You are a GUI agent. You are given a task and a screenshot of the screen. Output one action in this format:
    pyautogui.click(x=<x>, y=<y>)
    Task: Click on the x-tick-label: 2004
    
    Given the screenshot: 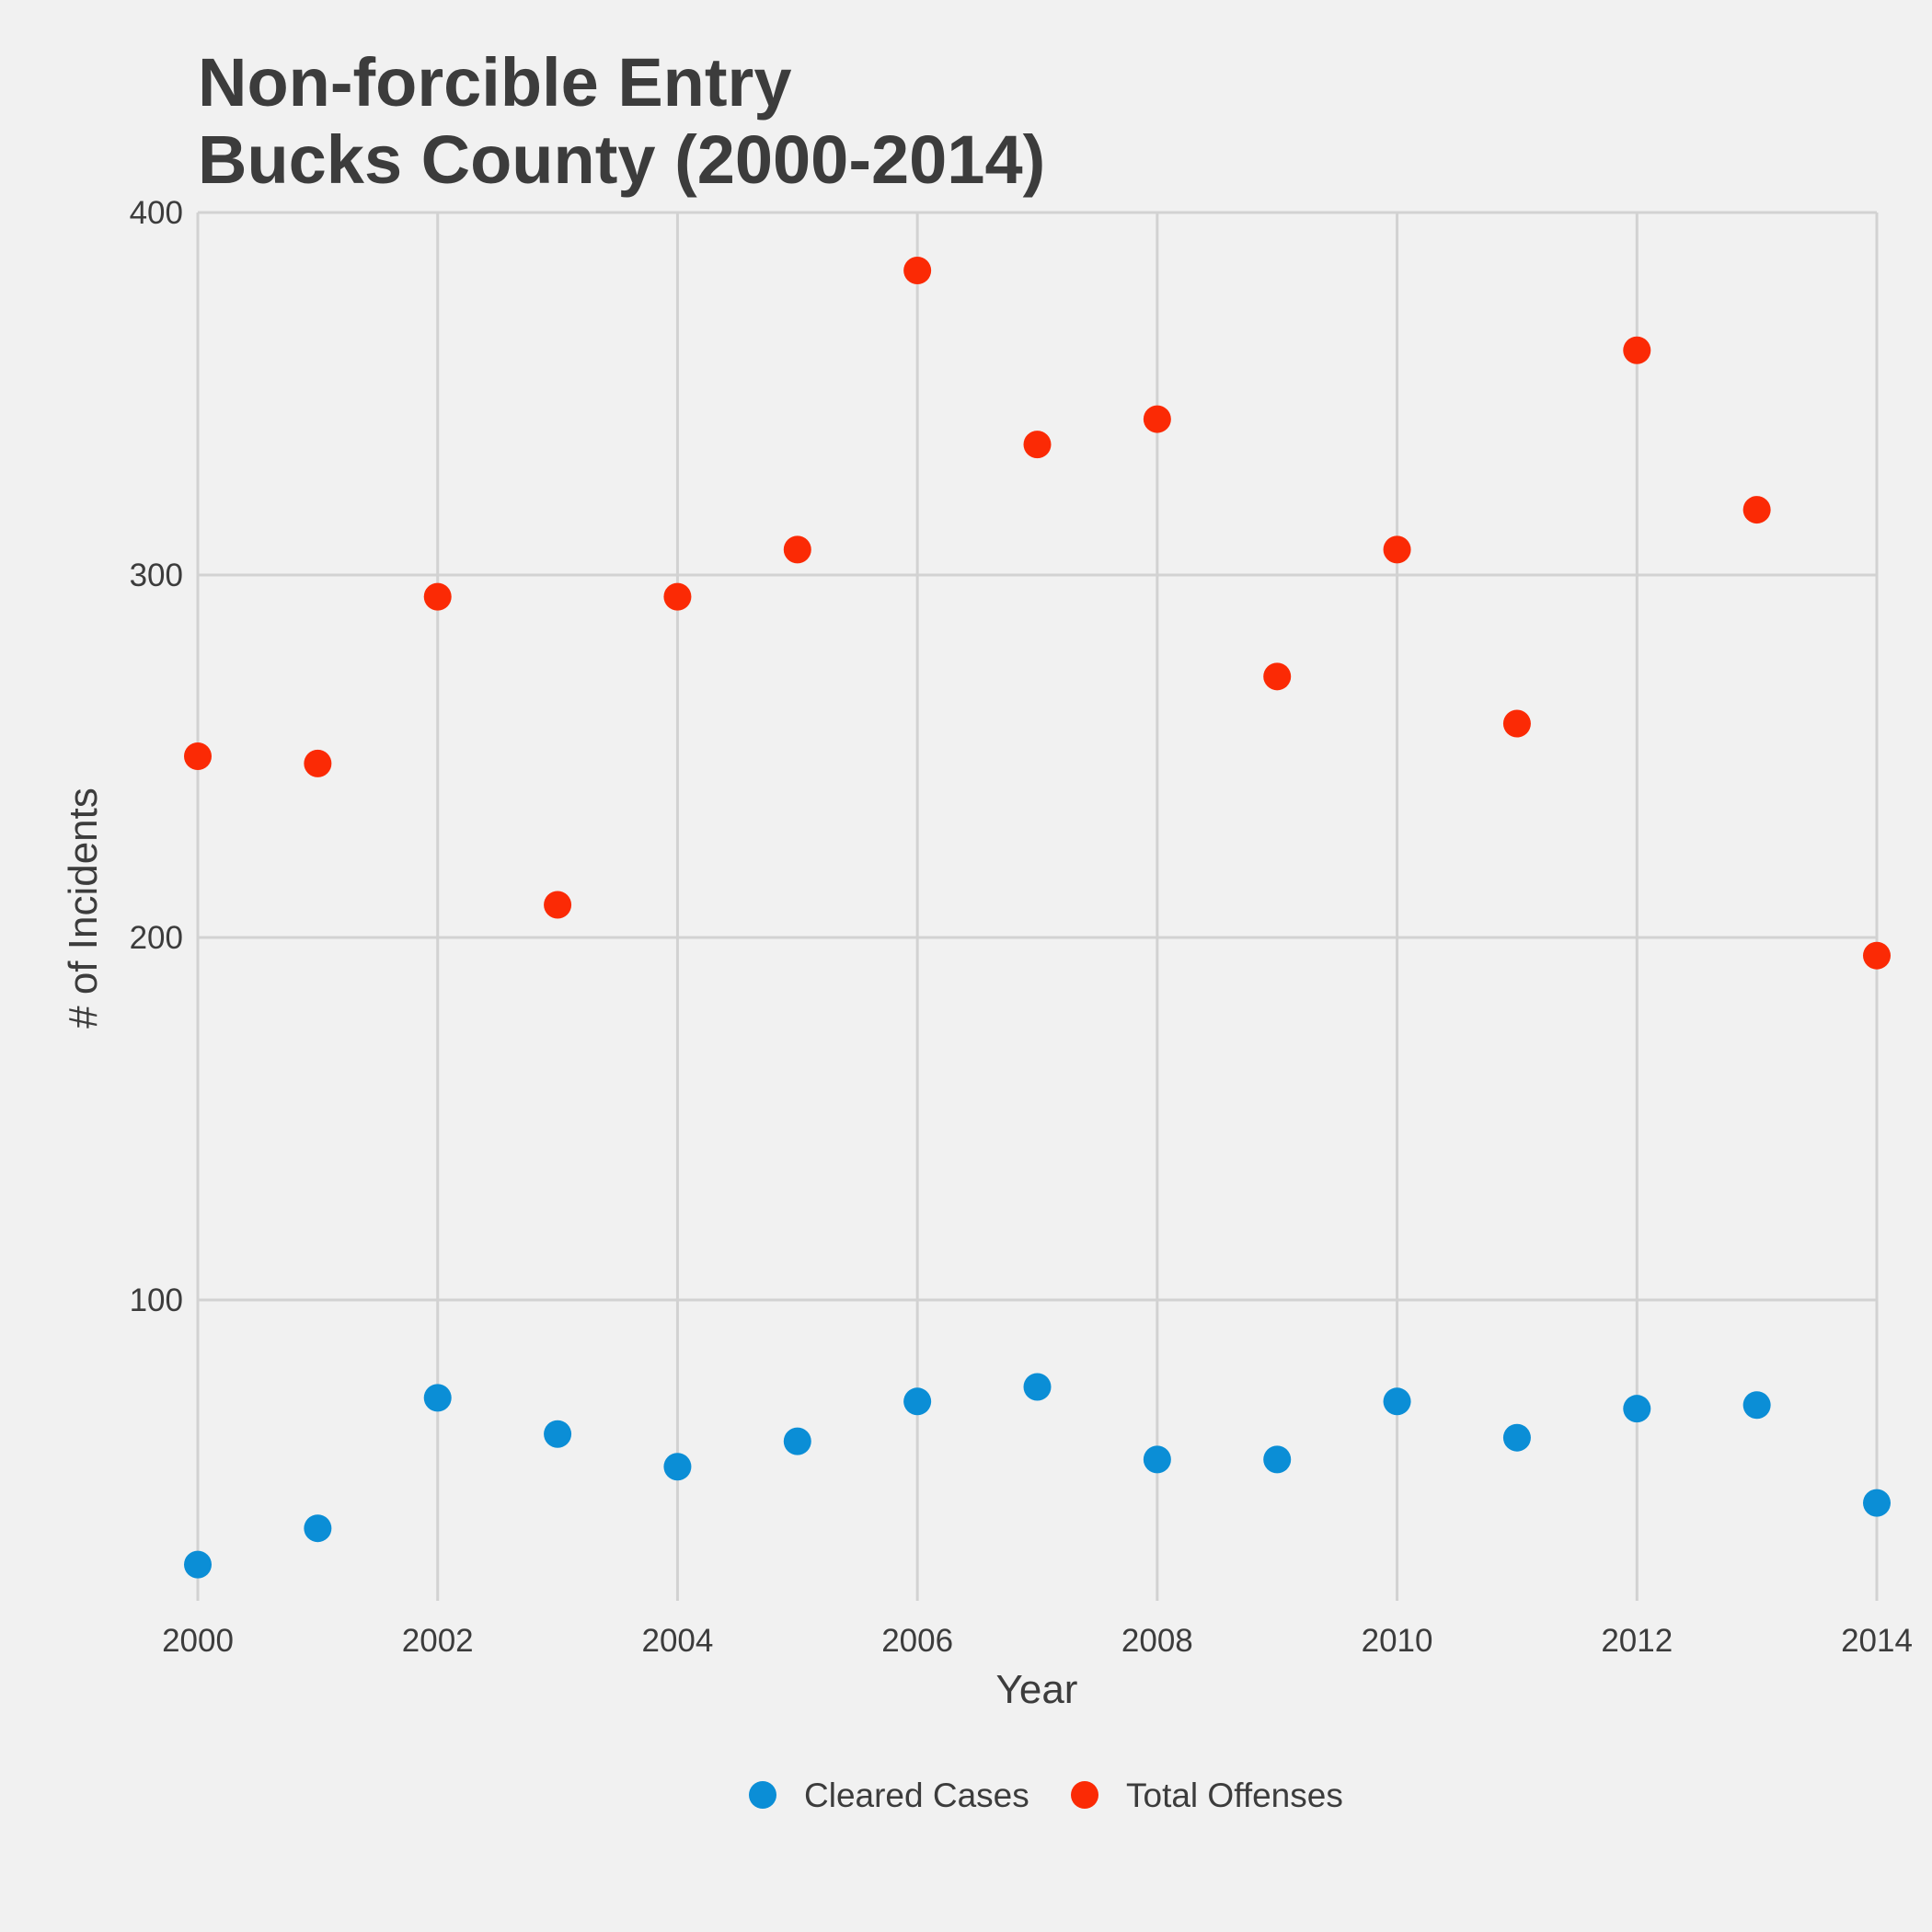 What is the action you would take?
    pyautogui.click(x=677, y=1641)
    